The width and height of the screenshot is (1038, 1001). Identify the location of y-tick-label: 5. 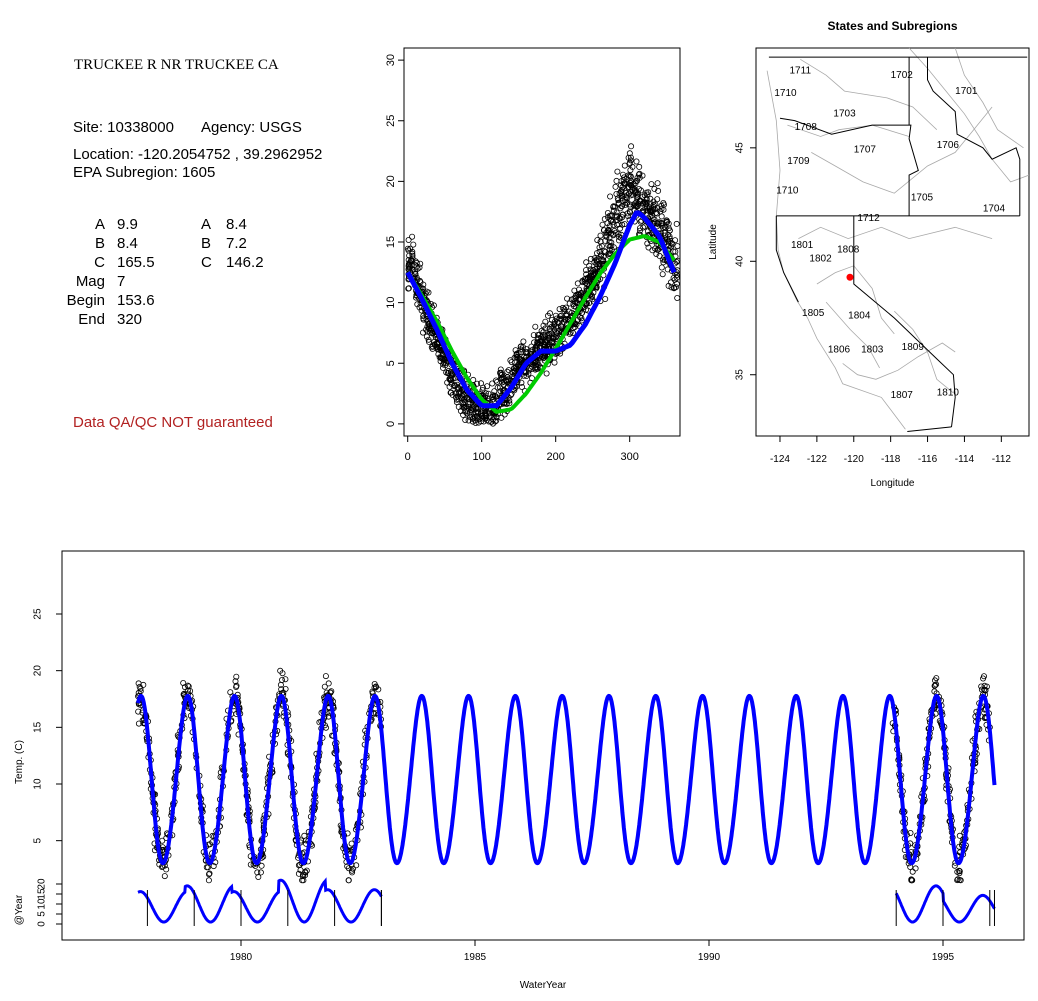
(391, 363).